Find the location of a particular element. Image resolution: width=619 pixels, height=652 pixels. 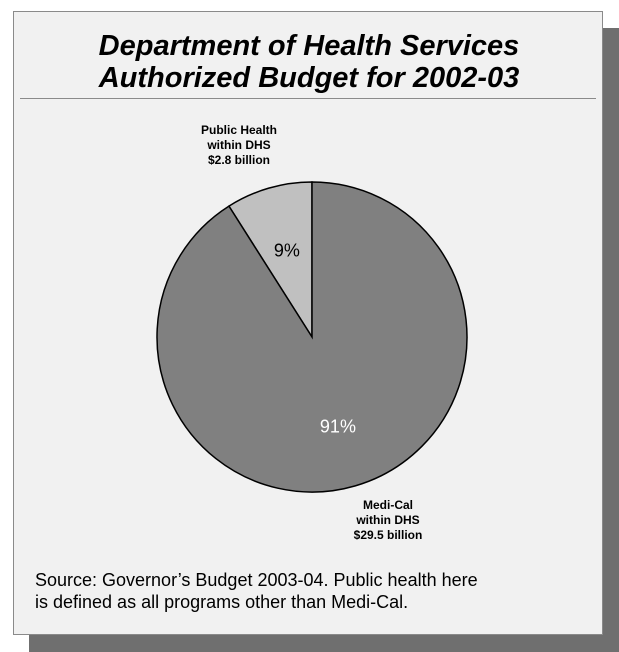

slice-label-public-health-line-1: Public Health is located at coordinates (238, 130).